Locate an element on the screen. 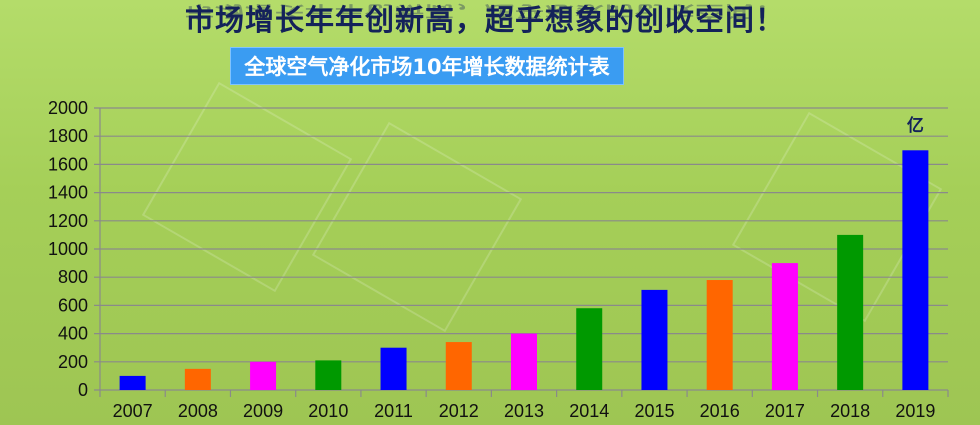  x-tick-label: 2010 is located at coordinates (328, 411).